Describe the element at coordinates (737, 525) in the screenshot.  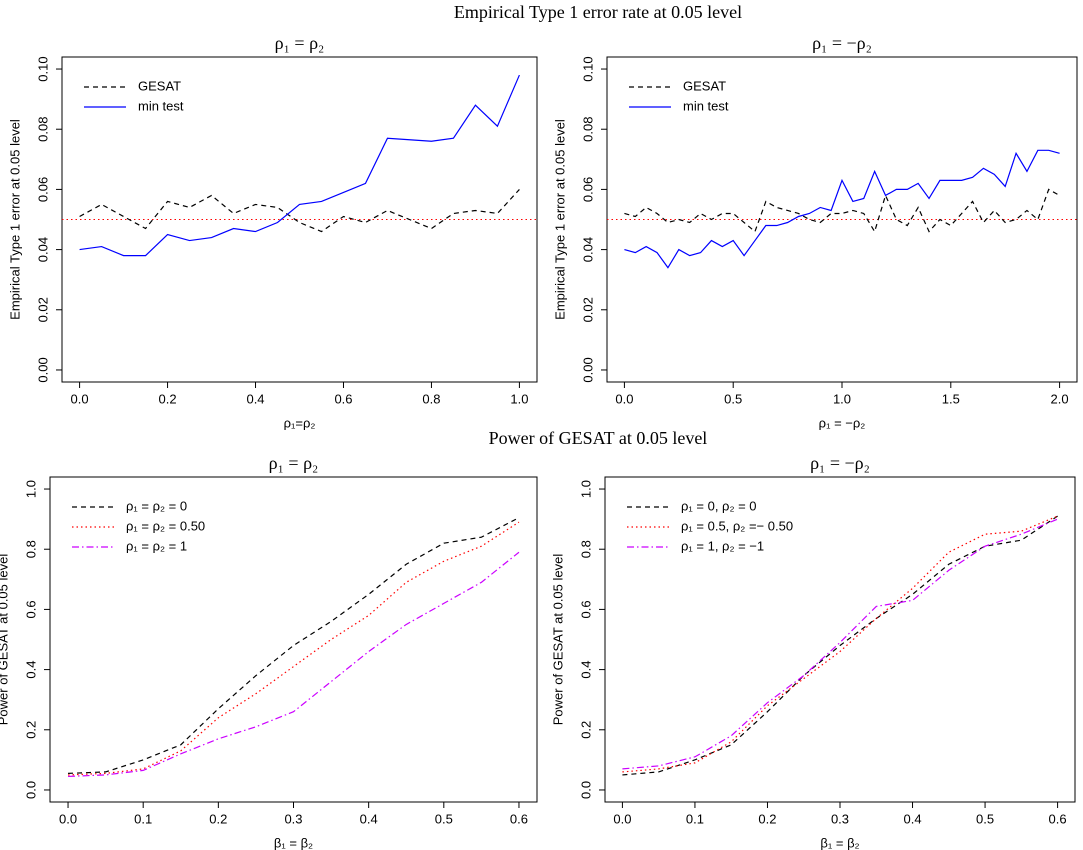
I see `legend-label: ρ₁ = 0.5, ρ₂ =− 0.50` at that location.